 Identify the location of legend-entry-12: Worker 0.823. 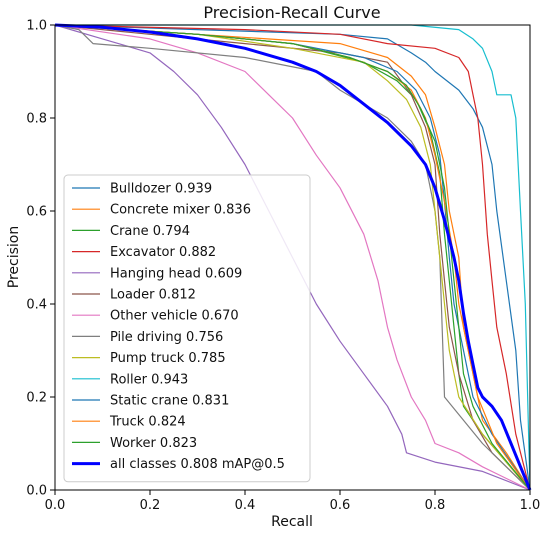
(153, 443).